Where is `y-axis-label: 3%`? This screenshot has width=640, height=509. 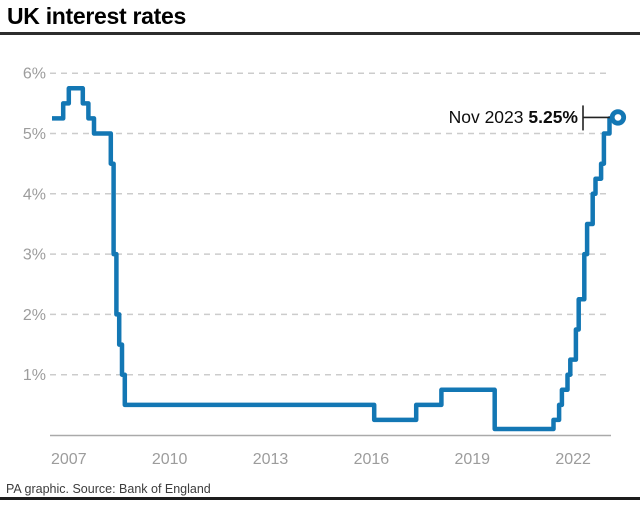
y-axis-label: 3% is located at coordinates (34, 255).